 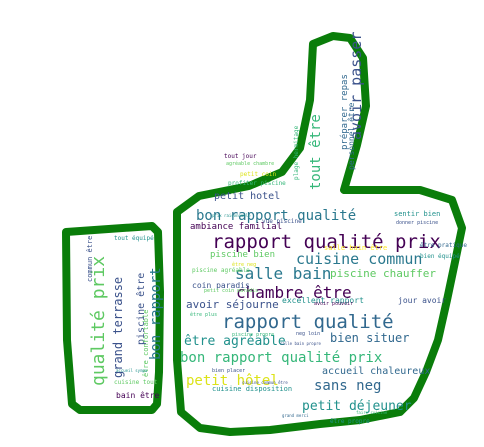 What do you see at coordinates (347, 386) in the screenshot?
I see `cloud-word: sans neg` at bounding box center [347, 386].